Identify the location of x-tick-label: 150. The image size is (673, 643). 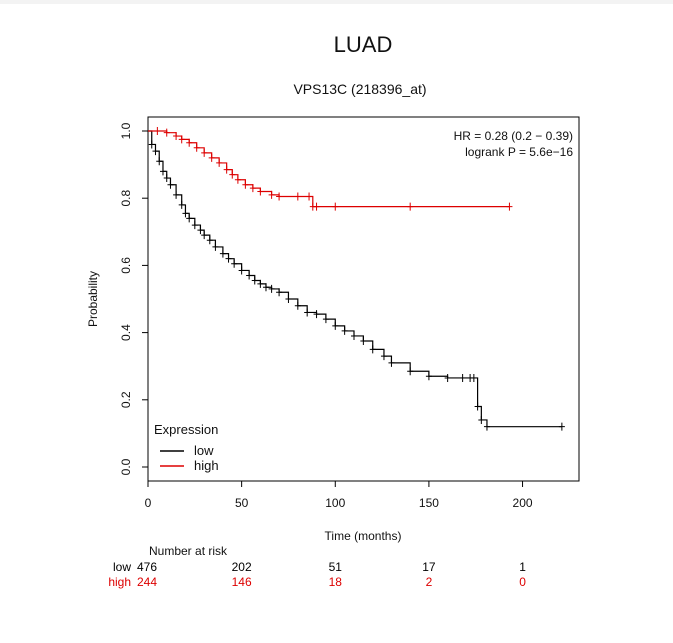
(429, 503).